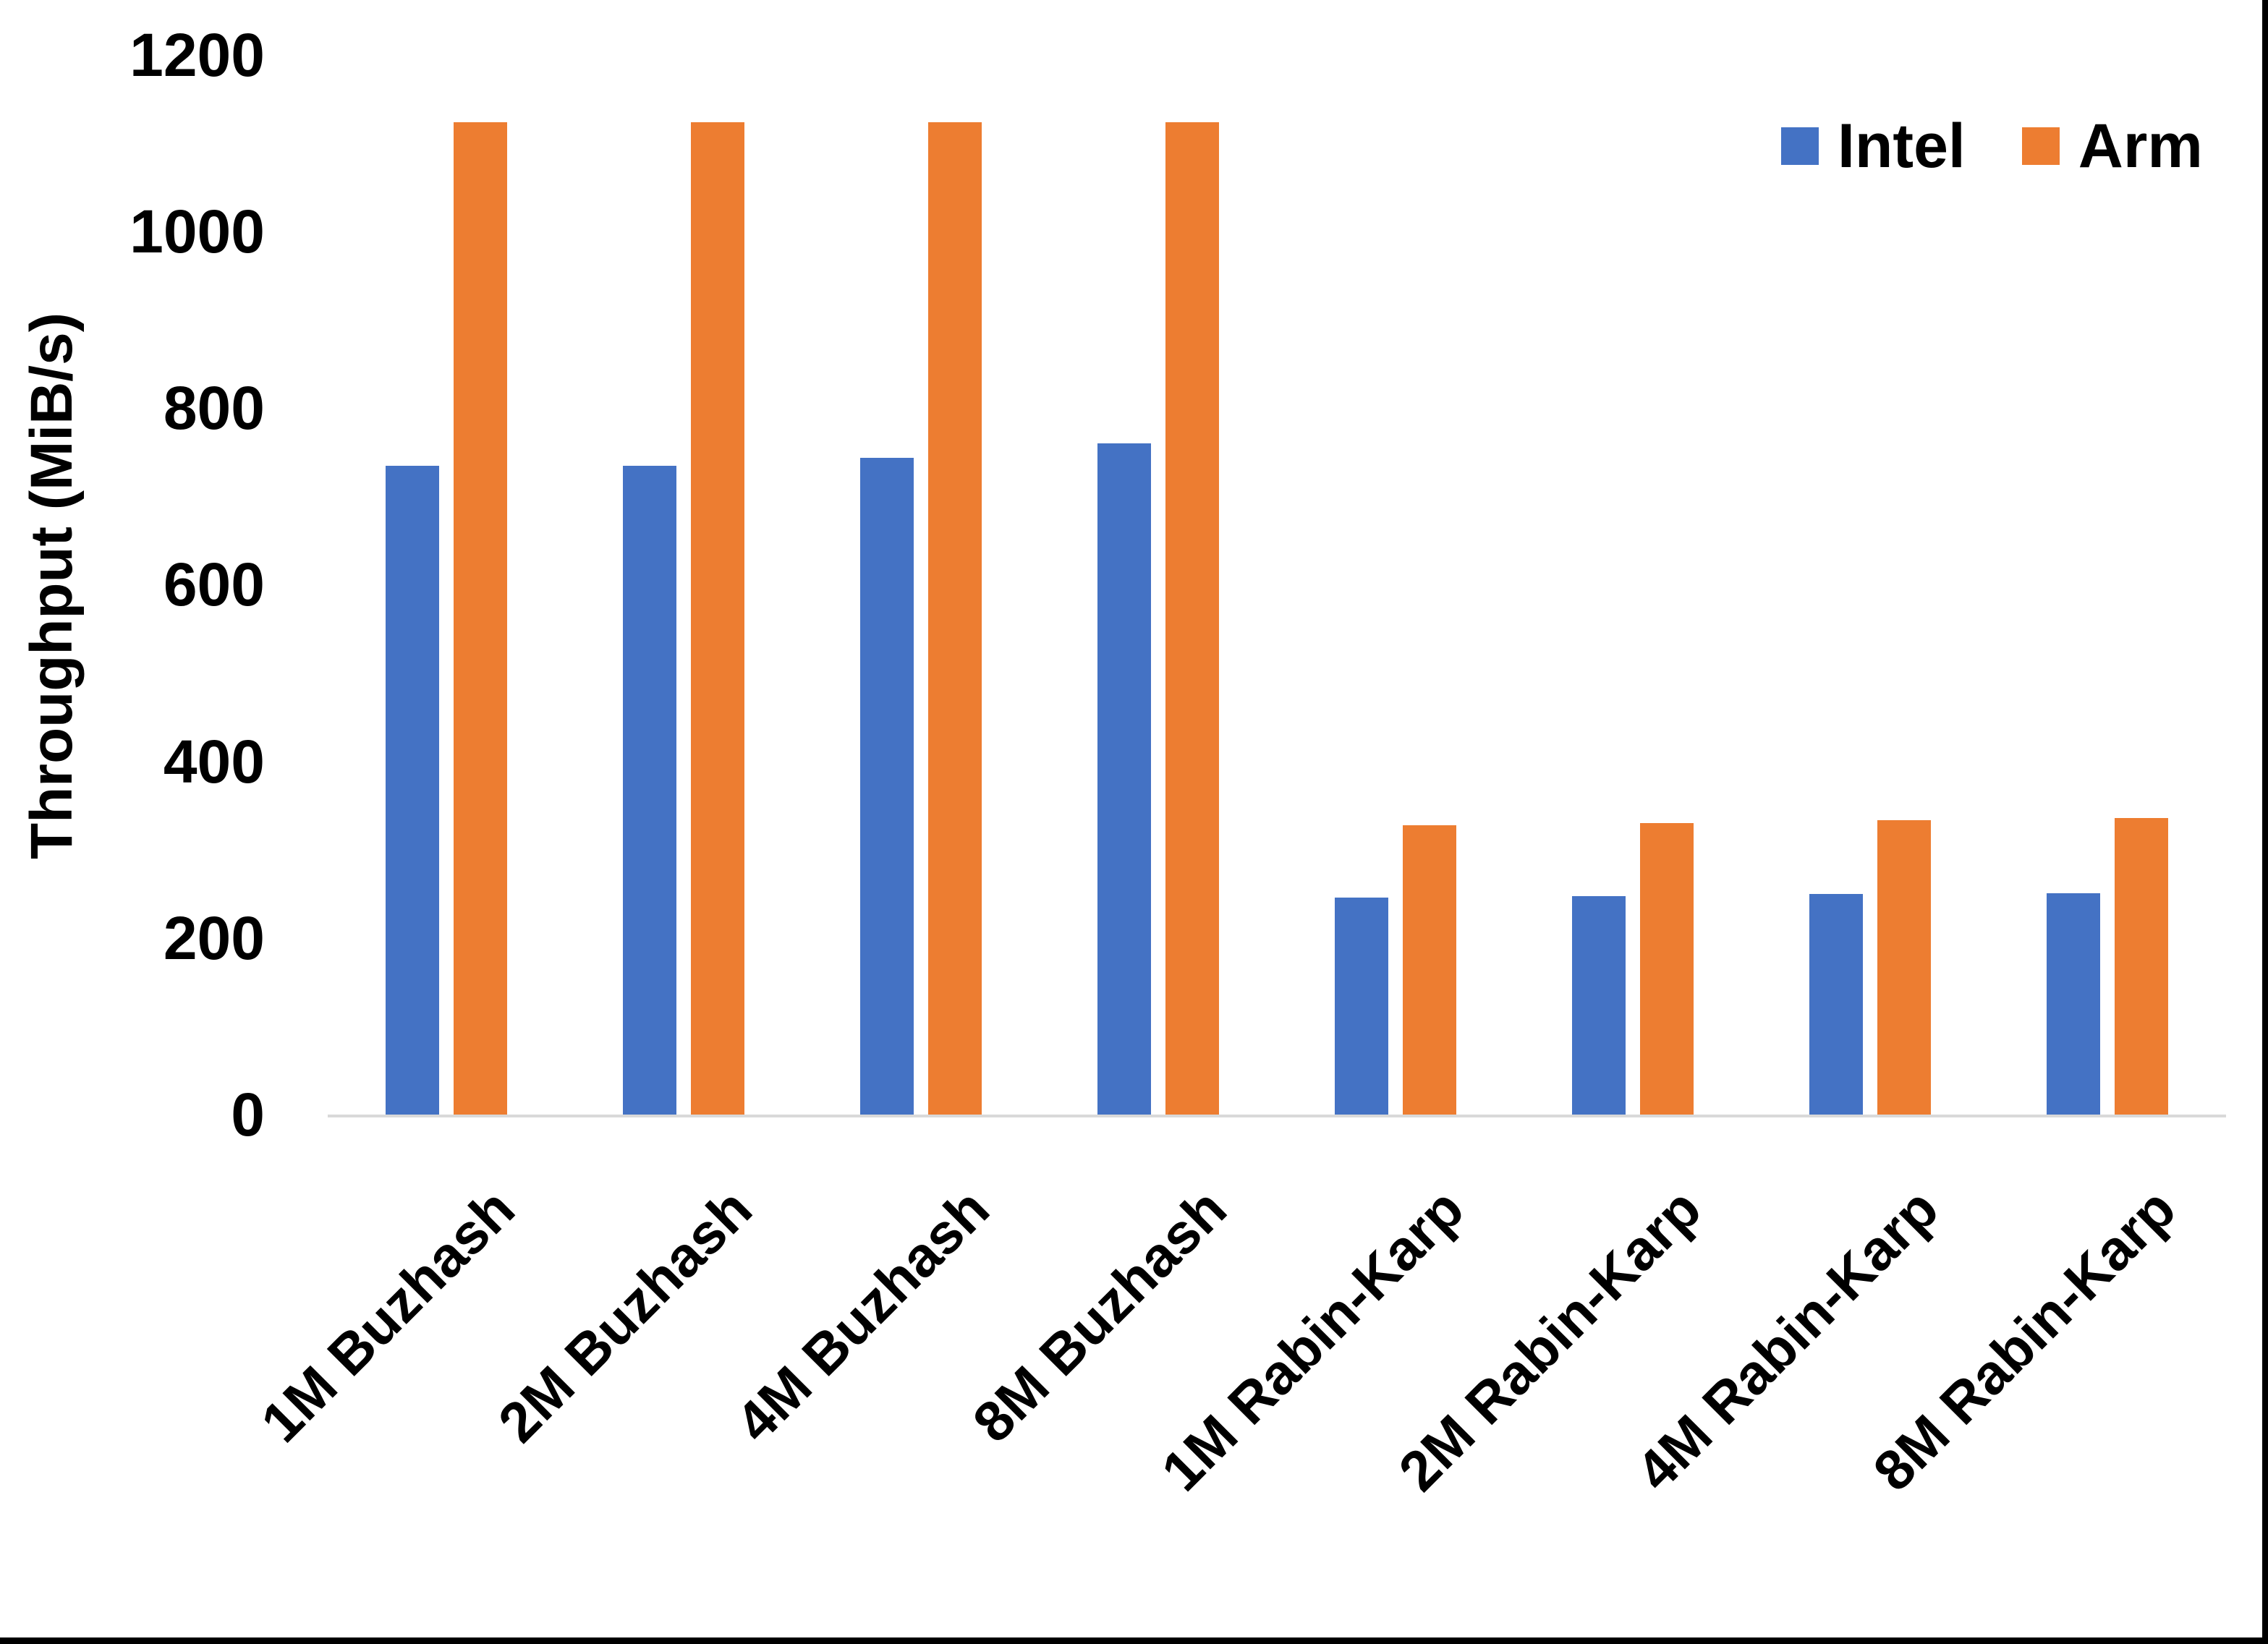 The height and width of the screenshot is (1644, 2268). I want to click on y-tick-label-200: 200, so click(214, 938).